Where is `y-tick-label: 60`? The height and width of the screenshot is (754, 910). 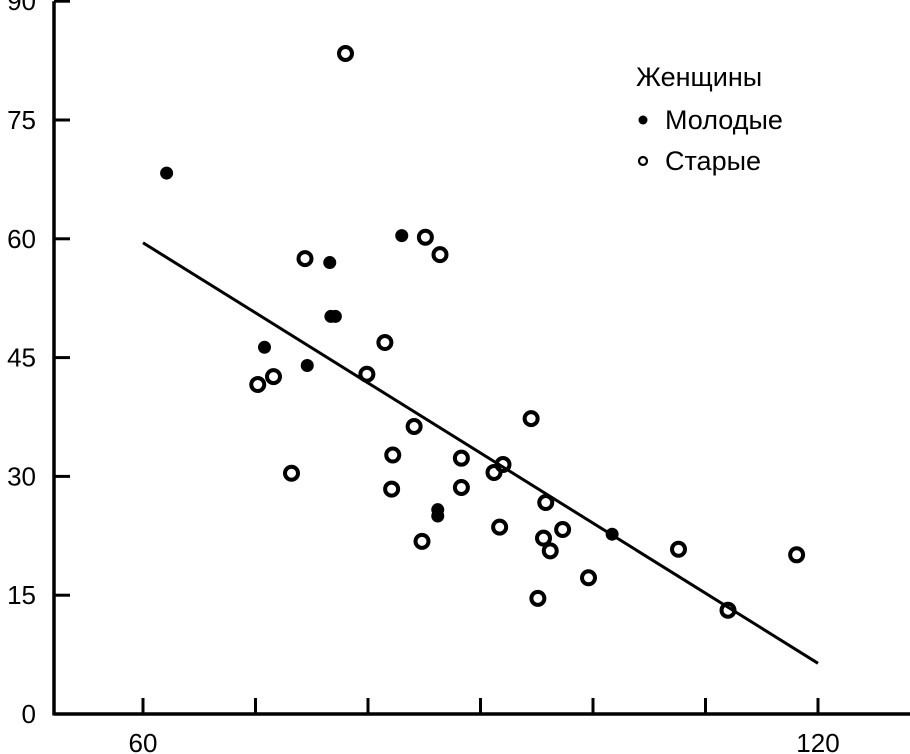
y-tick-label: 60 is located at coordinates (21, 239).